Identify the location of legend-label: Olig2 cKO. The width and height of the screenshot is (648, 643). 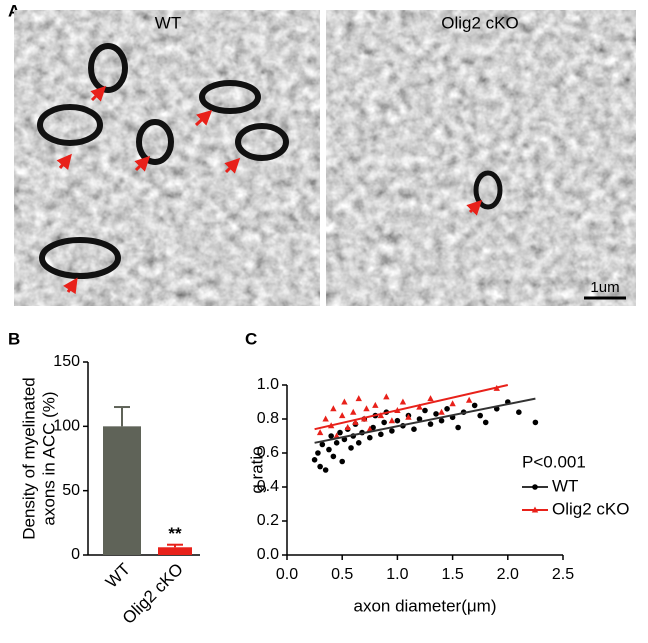
(590, 508).